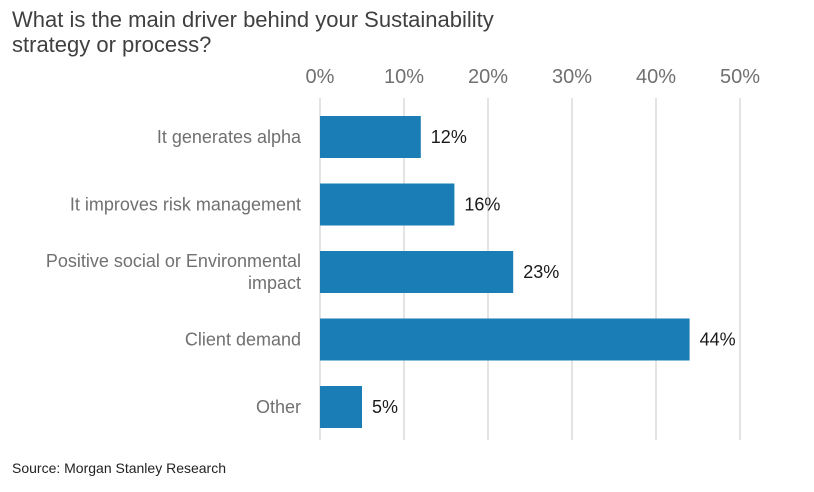  Describe the element at coordinates (541, 272) in the screenshot. I see `data-label: 23%` at that location.